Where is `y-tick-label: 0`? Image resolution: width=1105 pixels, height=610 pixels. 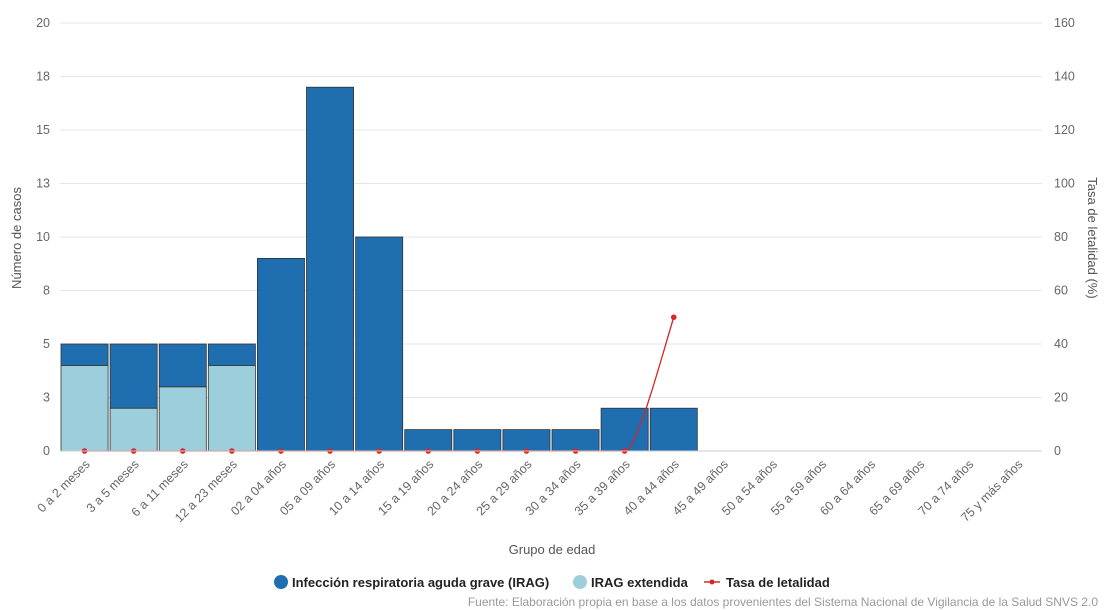 y-tick-label: 0 is located at coordinates (46, 451).